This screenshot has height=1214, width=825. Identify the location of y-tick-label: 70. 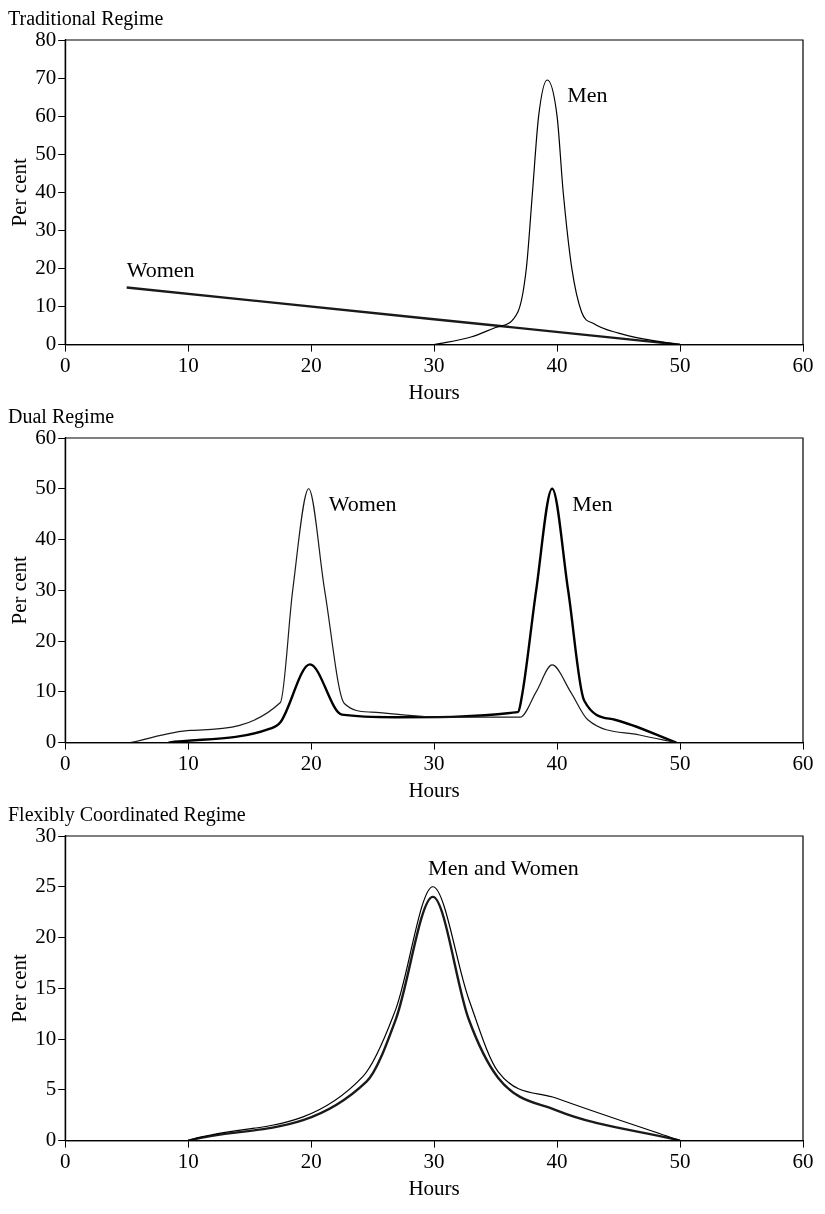
(46, 76).